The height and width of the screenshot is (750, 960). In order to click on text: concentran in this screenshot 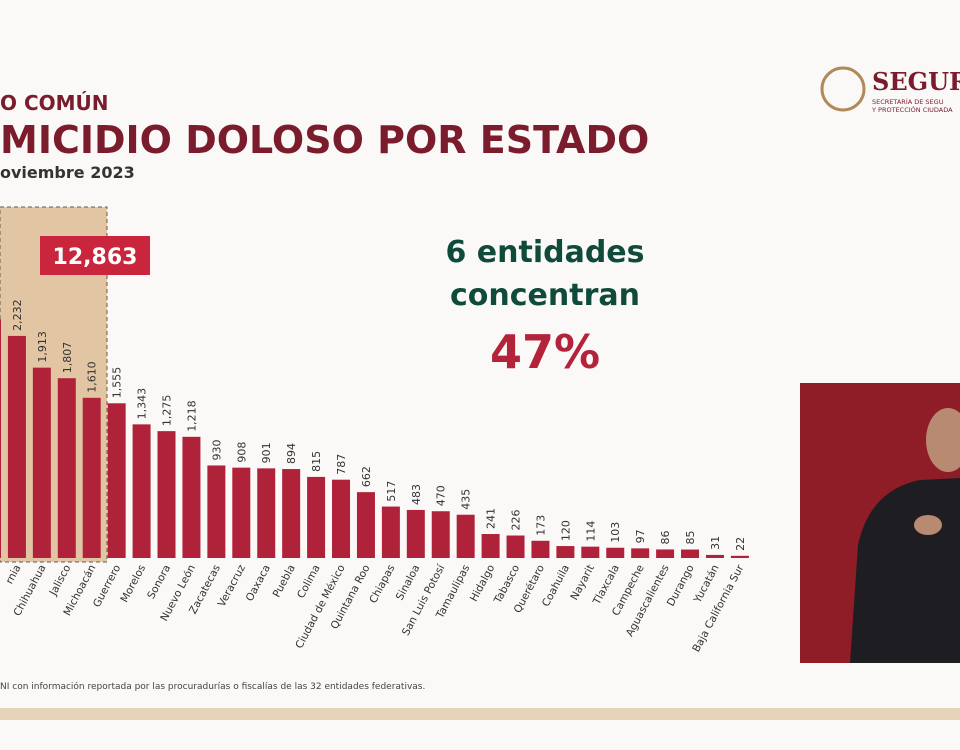, I will do `click(545, 295)`.